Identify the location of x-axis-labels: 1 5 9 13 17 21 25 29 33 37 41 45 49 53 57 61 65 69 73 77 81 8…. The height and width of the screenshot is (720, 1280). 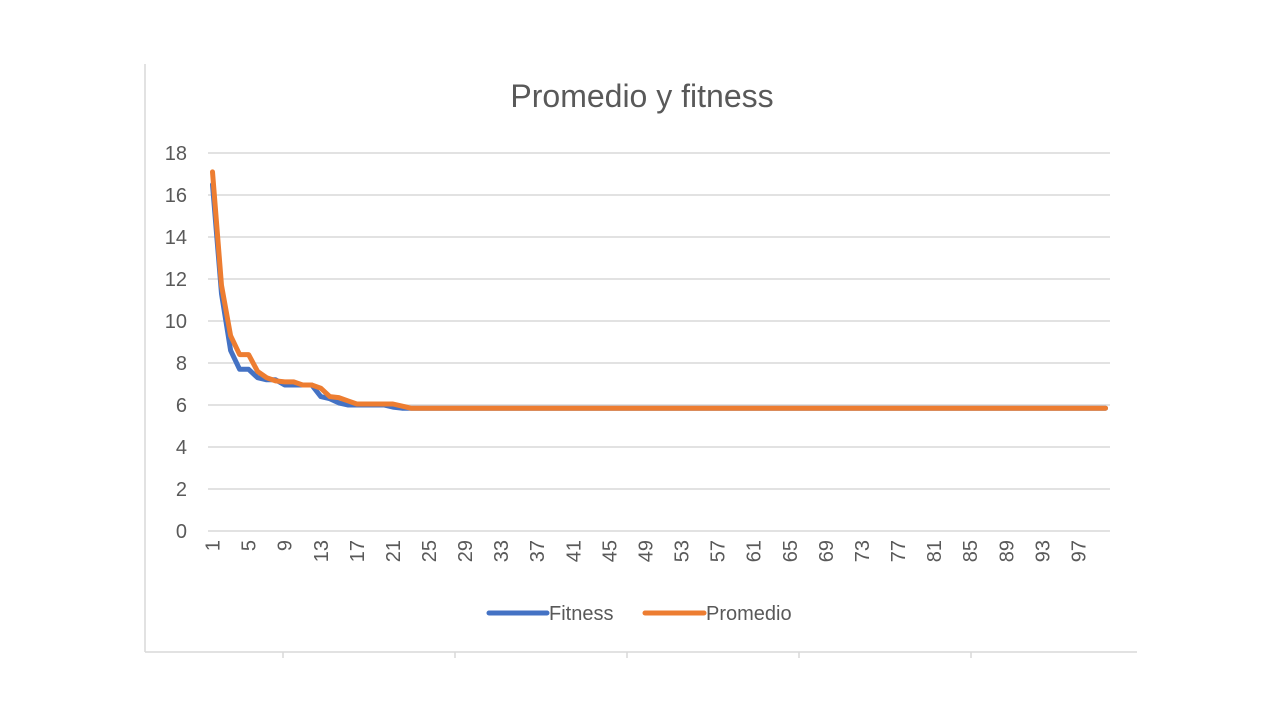
(647, 551).